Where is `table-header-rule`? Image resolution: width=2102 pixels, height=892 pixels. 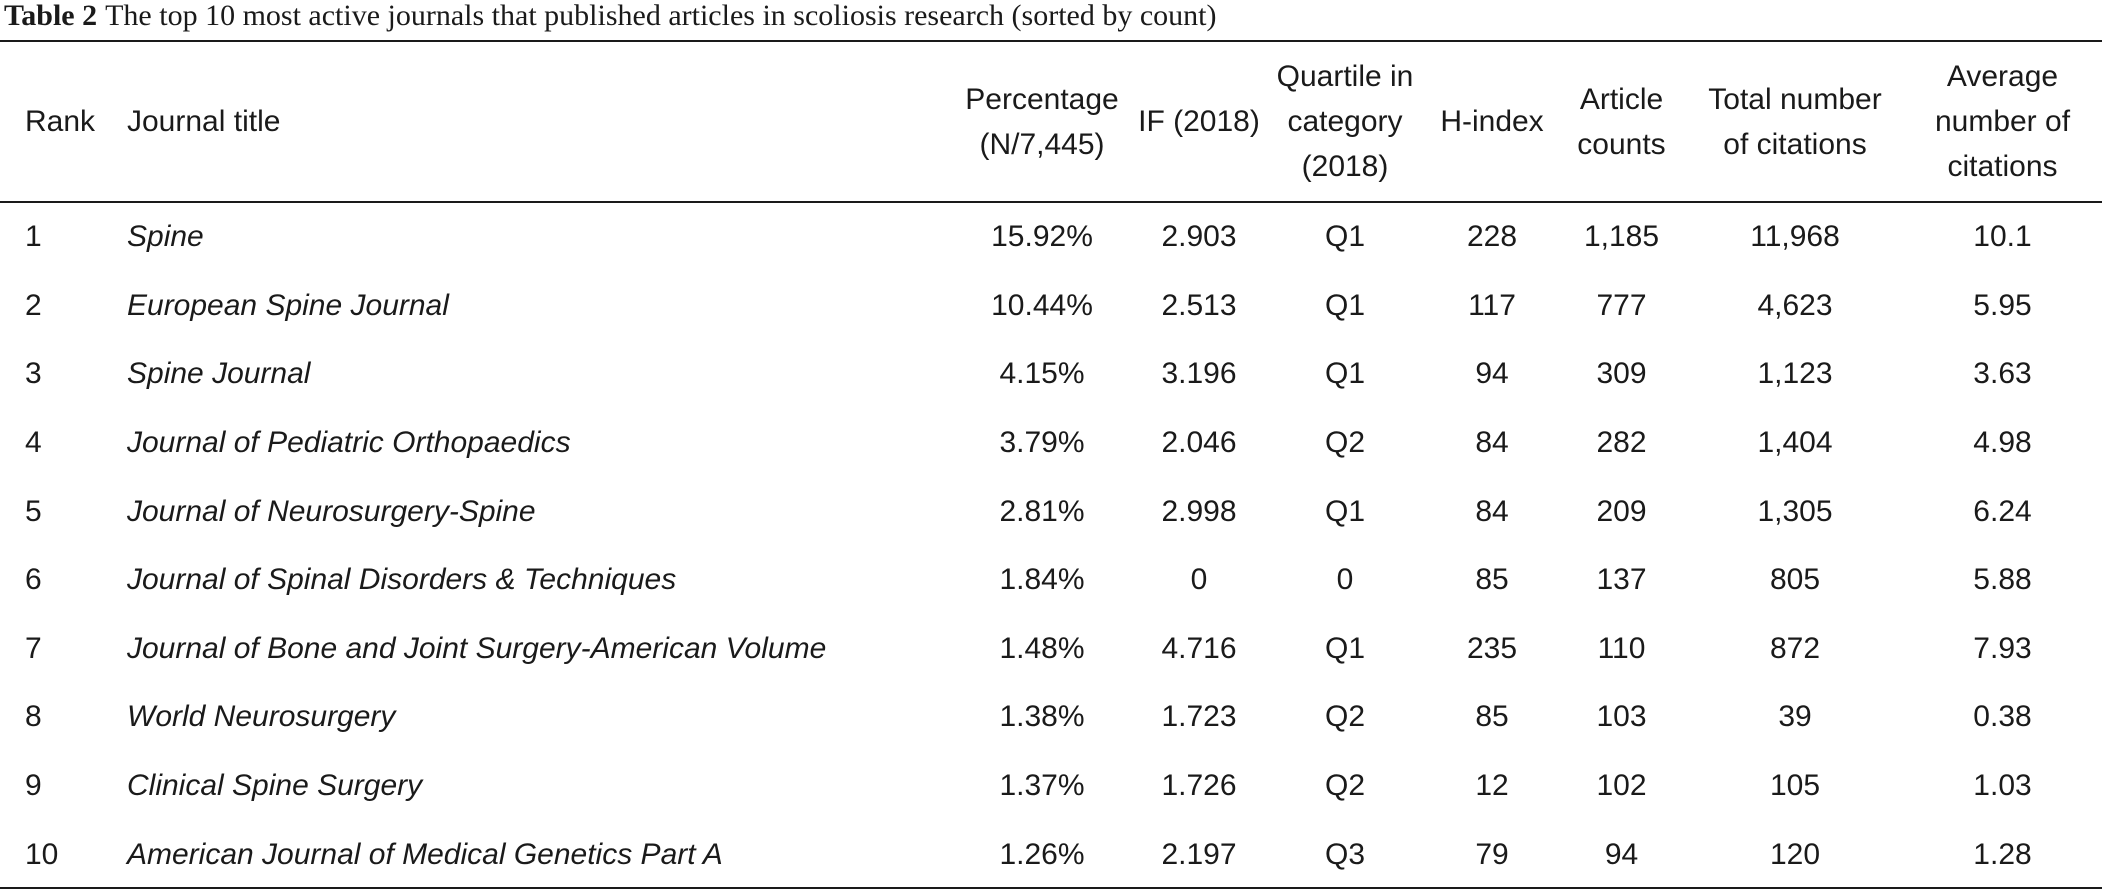
table-header-rule is located at coordinates (1051, 202).